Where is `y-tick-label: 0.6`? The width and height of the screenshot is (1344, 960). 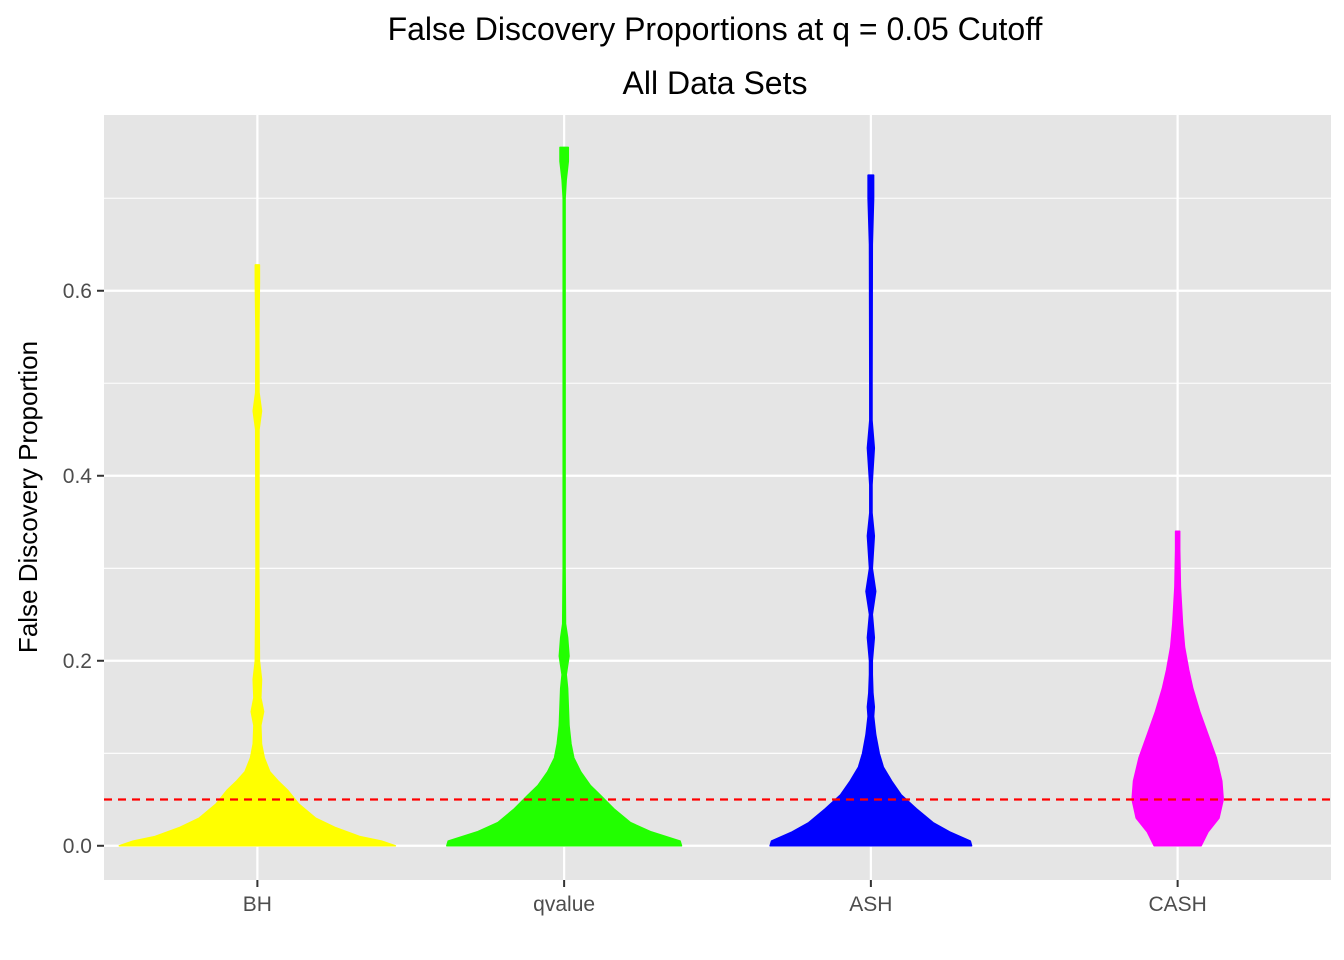
y-tick-label: 0.6 is located at coordinates (77, 291).